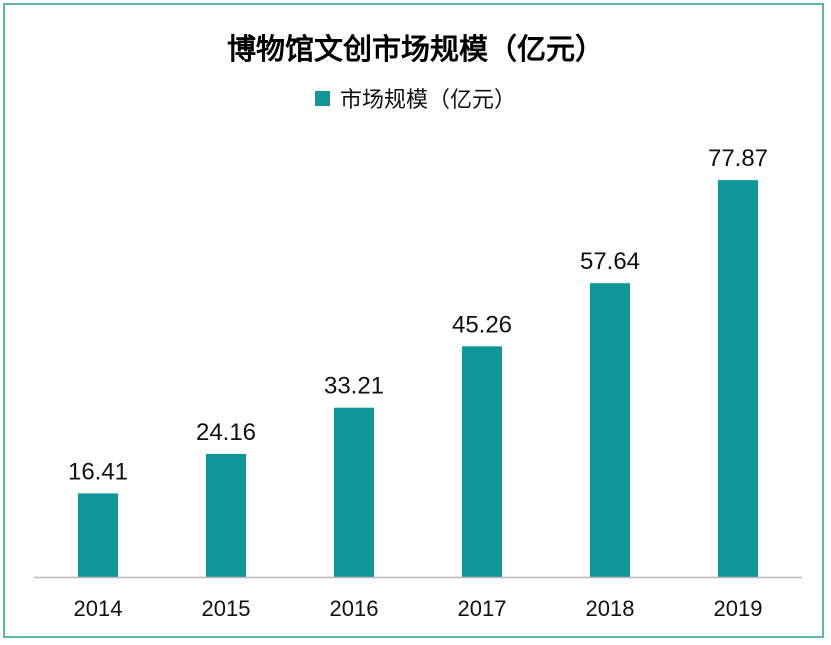 Image resolution: width=831 pixels, height=645 pixels. What do you see at coordinates (226, 608) in the screenshot?
I see `x-tick-2015: 2015` at bounding box center [226, 608].